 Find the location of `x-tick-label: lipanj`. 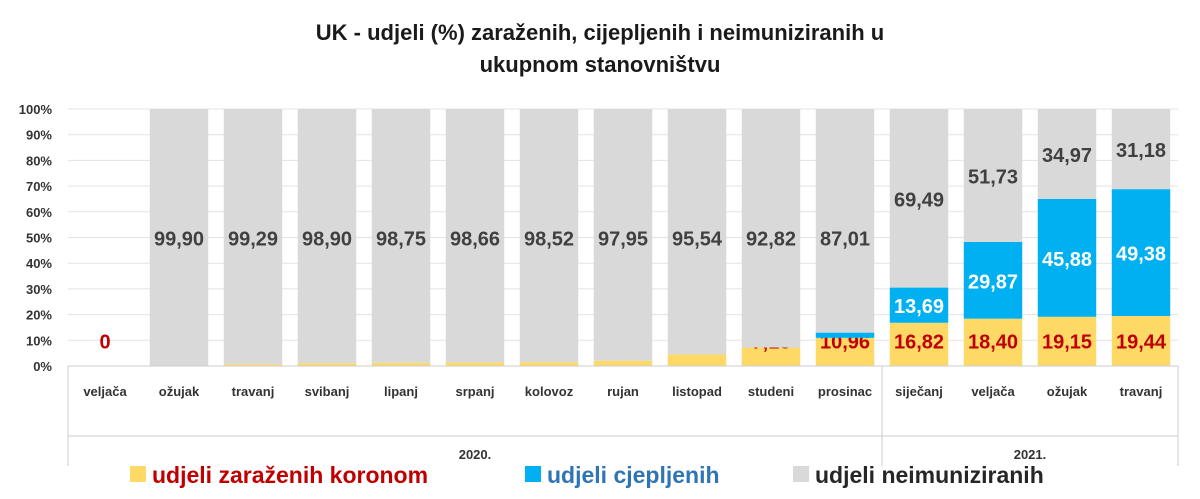

x-tick-label: lipanj is located at coordinates (401, 391).